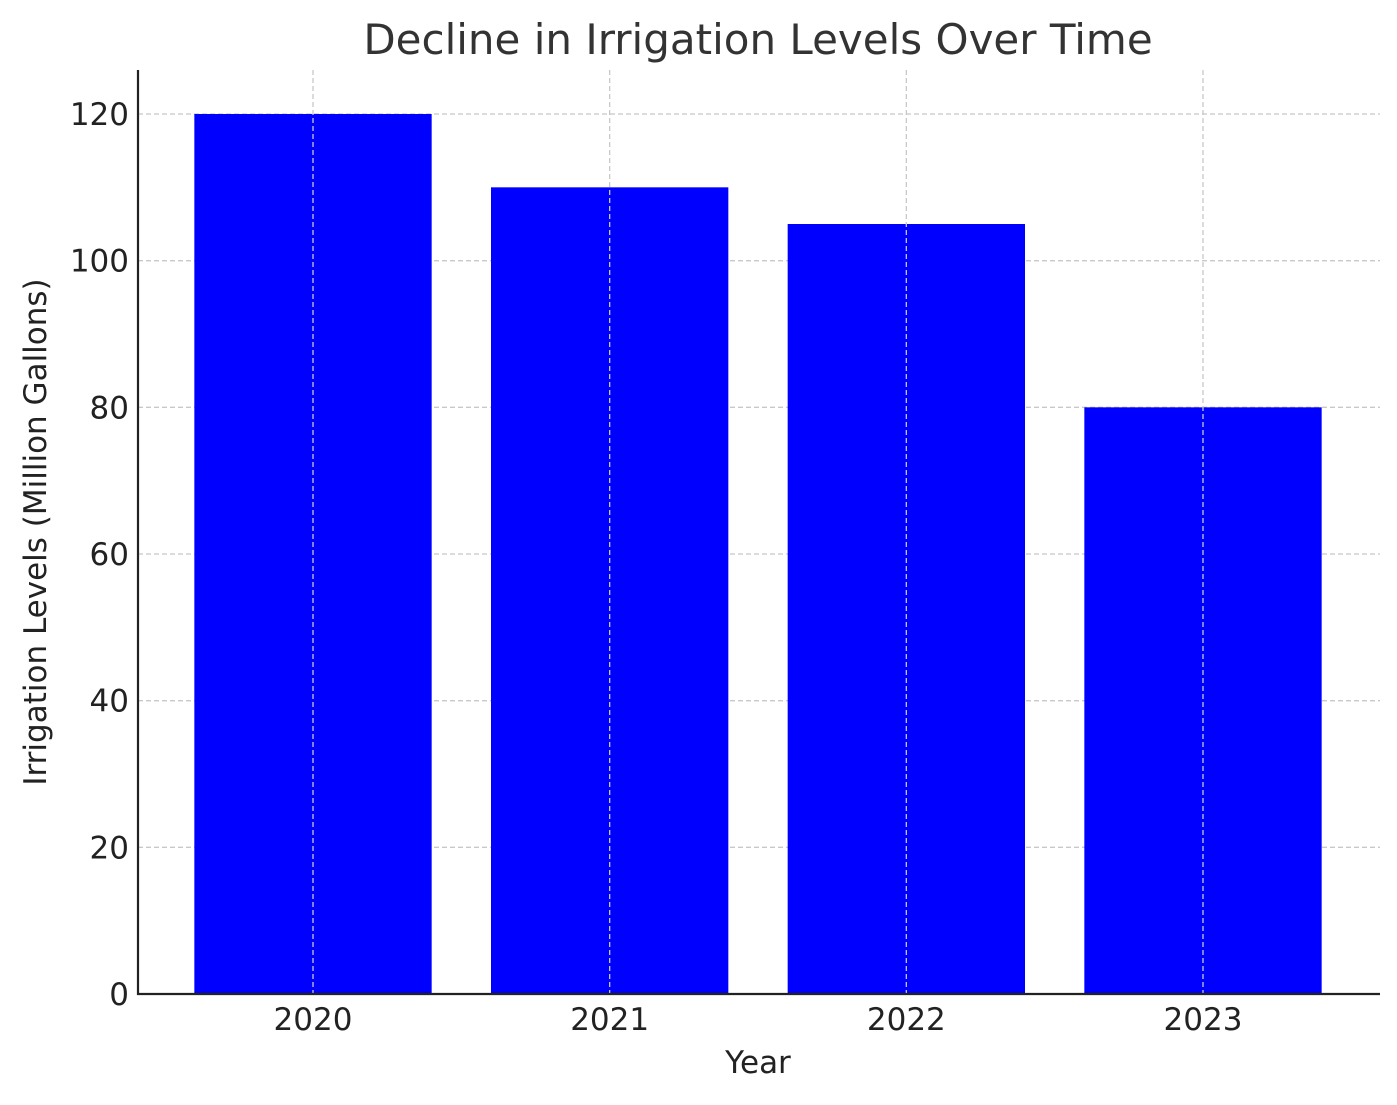 Image resolution: width=1397 pixels, height=1105 pixels. Describe the element at coordinates (609, 1020) in the screenshot. I see `x-tick-label: 2021` at that location.